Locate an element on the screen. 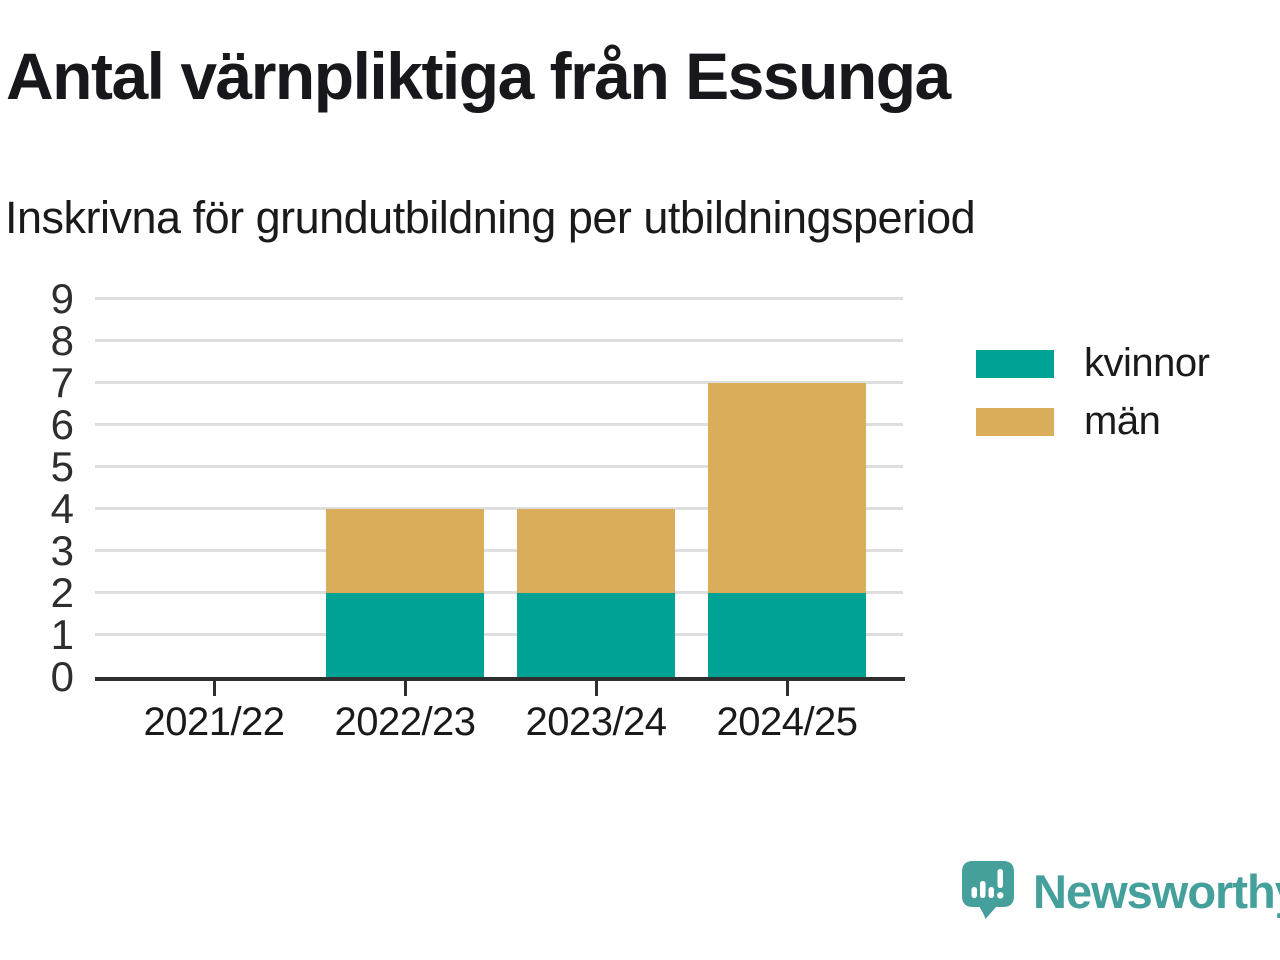 Image resolution: width=1280 pixels, height=960 pixels. y-axis-tick-label: 7 is located at coordinates (62, 382).